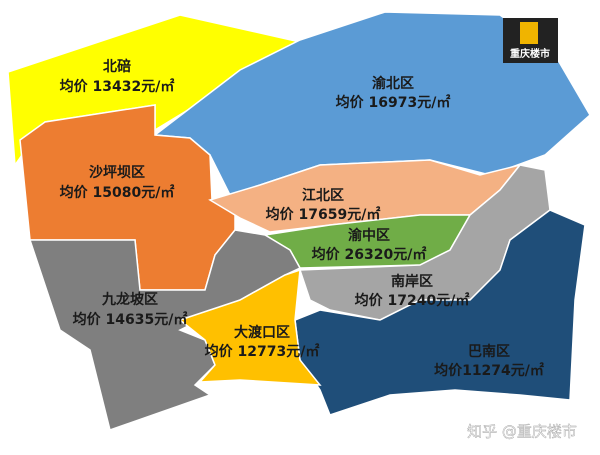 The width and height of the screenshot is (600, 455). I want to click on region-name: 沙坪坝区, so click(117, 173).